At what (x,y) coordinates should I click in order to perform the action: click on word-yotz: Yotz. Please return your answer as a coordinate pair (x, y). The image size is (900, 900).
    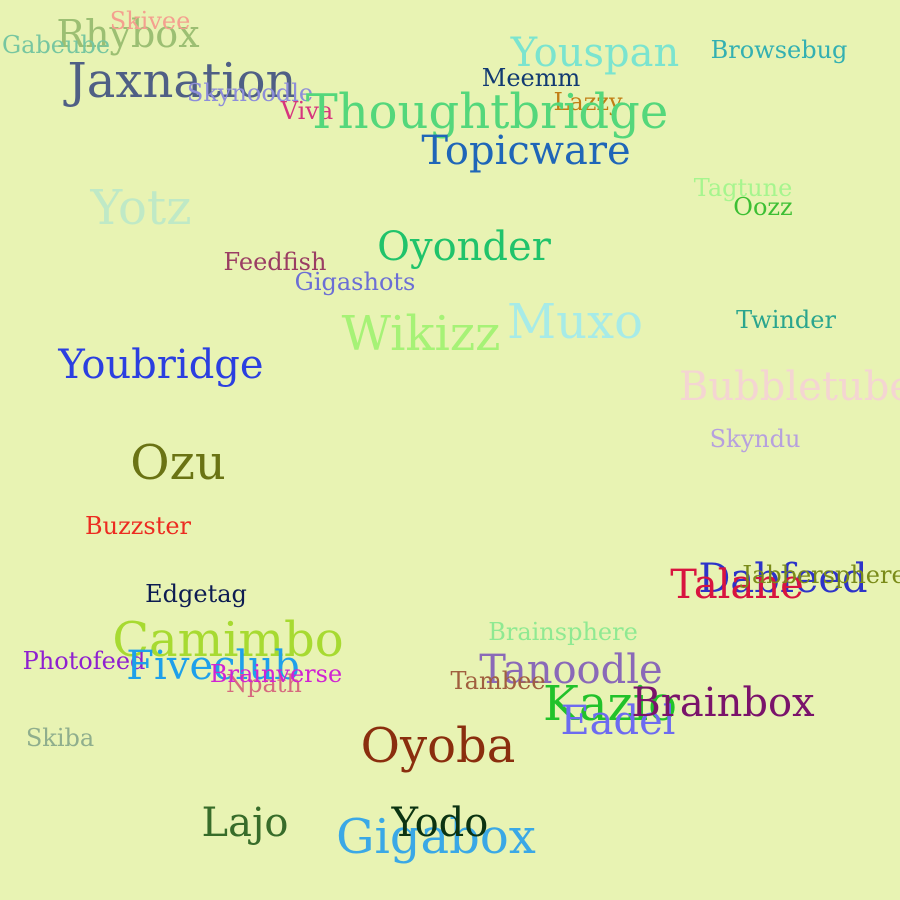
    Looking at the image, I should click on (141, 208).